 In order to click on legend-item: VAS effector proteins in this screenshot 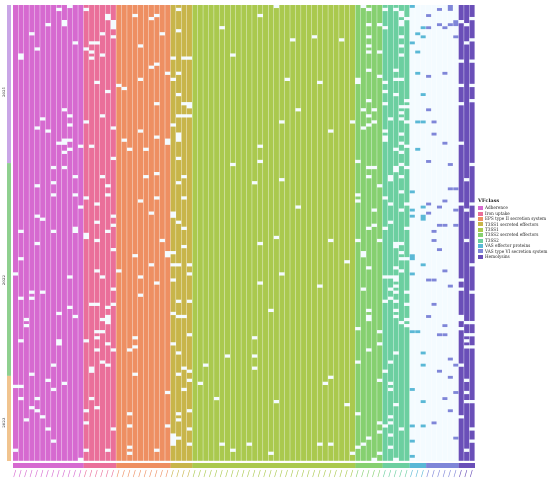, I will do `click(514, 245)`.